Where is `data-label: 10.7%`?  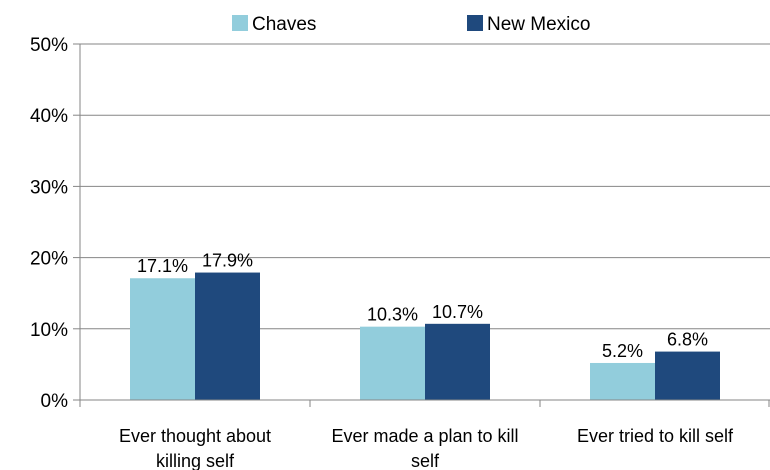 data-label: 10.7% is located at coordinates (457, 312).